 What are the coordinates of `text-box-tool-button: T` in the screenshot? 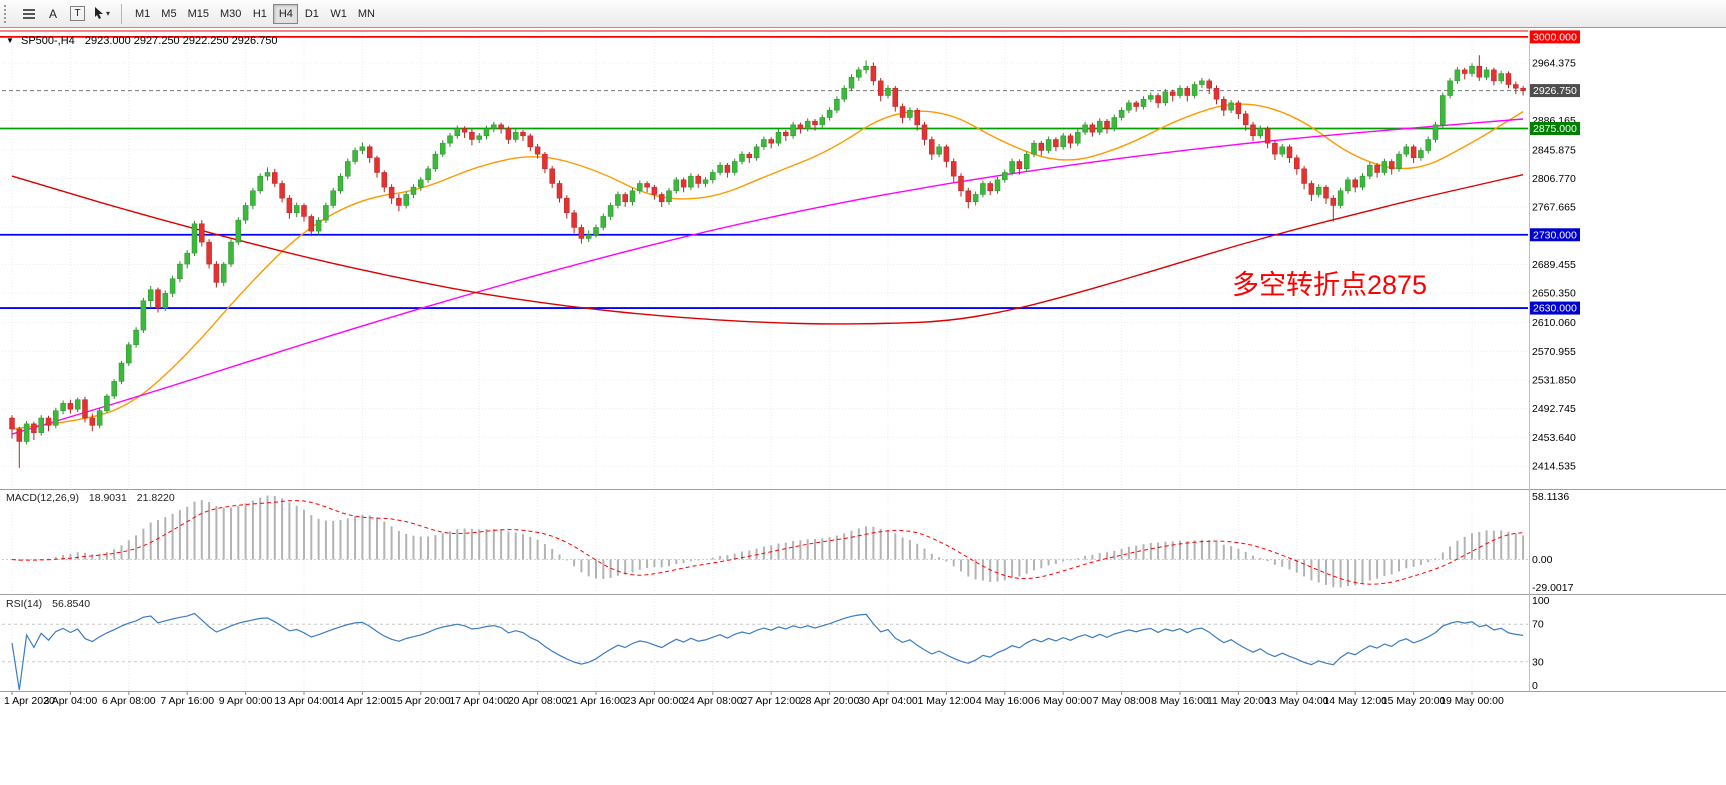 It's located at (77, 13).